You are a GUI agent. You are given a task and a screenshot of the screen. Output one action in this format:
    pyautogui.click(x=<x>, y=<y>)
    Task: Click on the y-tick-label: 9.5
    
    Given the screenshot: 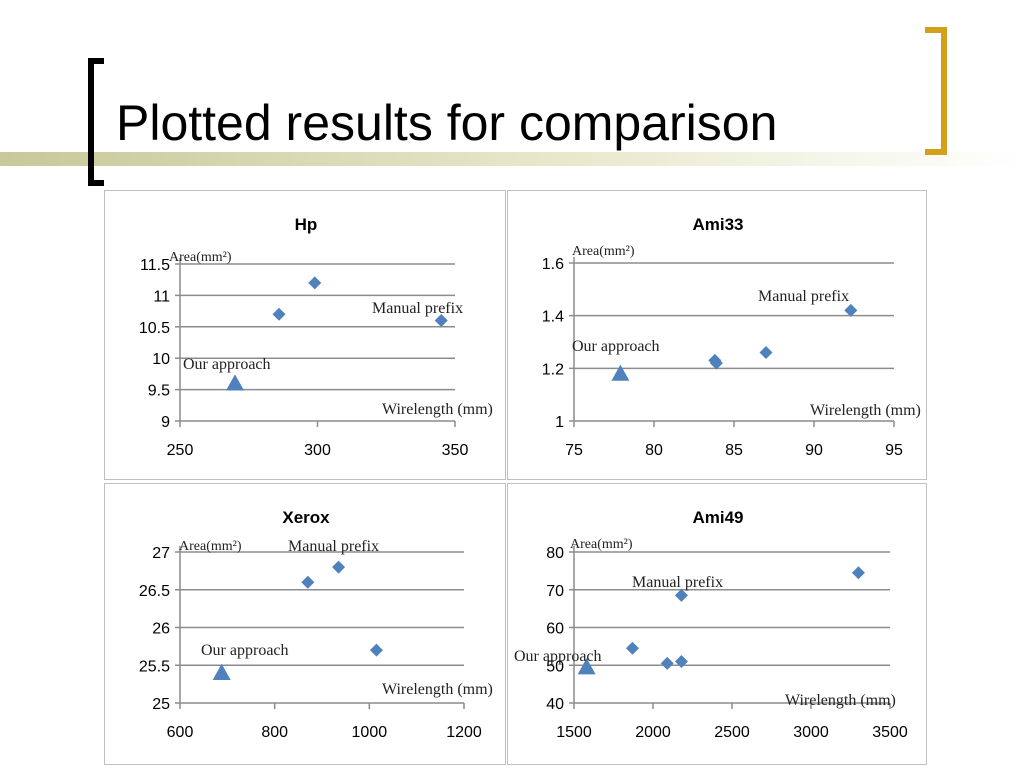 What is the action you would take?
    pyautogui.click(x=159, y=391)
    